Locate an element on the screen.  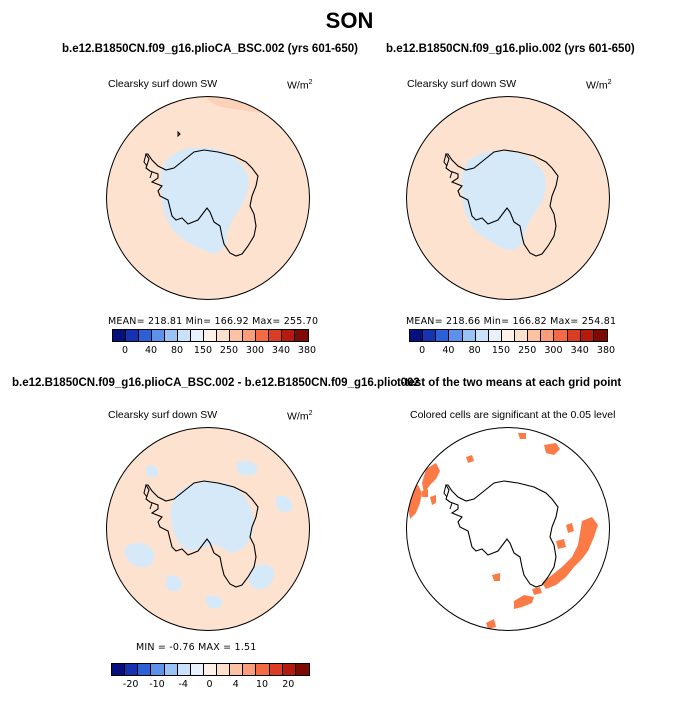
colorbar-tick-label: -20 is located at coordinates (130, 684).